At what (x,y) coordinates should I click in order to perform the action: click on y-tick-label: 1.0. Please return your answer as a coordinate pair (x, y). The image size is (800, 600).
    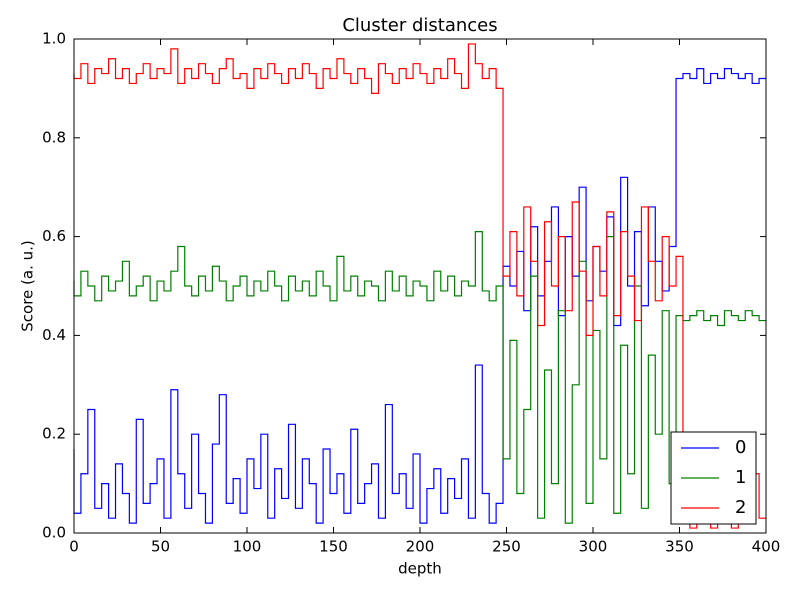
    Looking at the image, I should click on (54, 39).